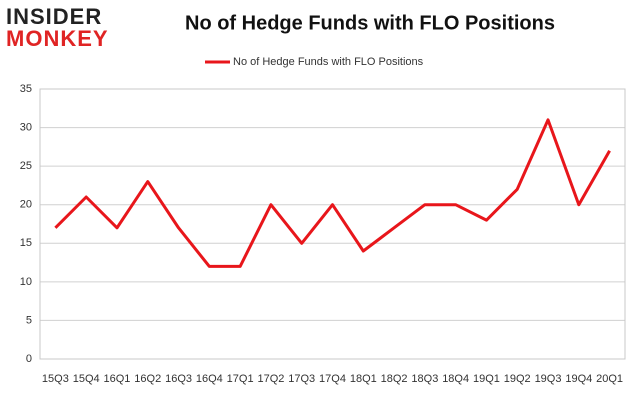 This screenshot has width=635, height=410. I want to click on y-tick-label: 25, so click(26, 166).